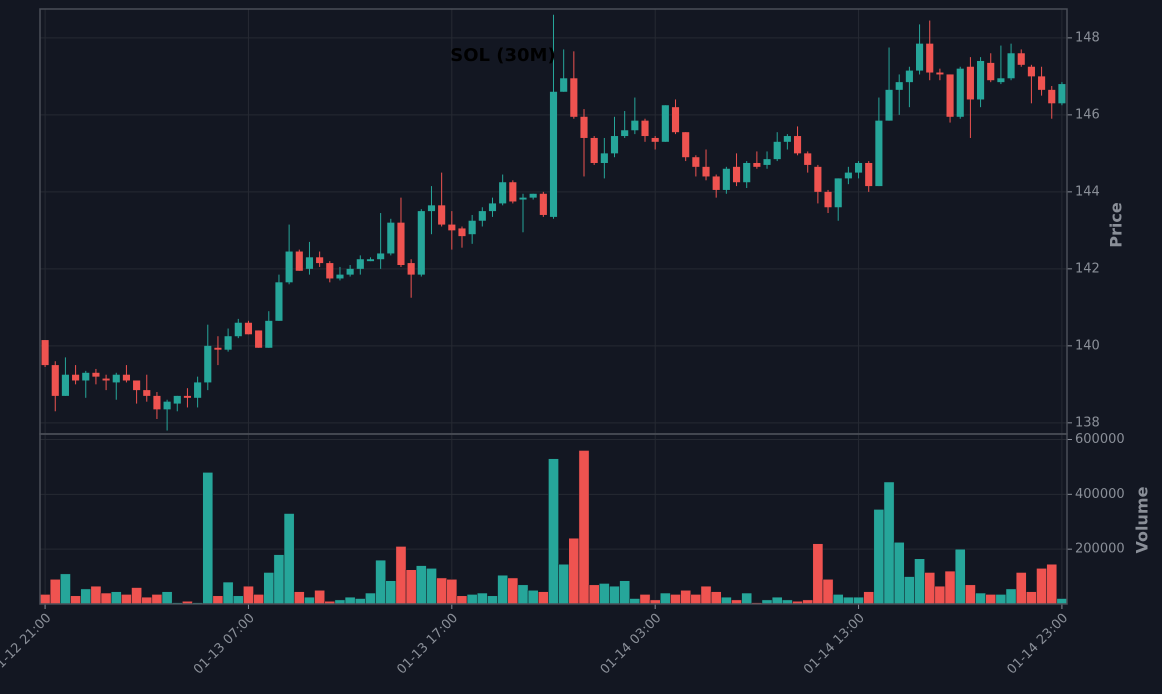 The width and height of the screenshot is (1162, 694). What do you see at coordinates (502, 55) in the screenshot?
I see `chart-title: SOL (30M)` at bounding box center [502, 55].